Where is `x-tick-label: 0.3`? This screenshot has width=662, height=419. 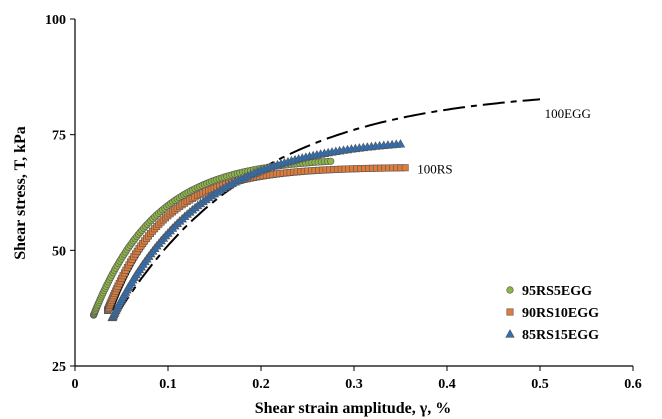
x-tick-label: 0.3 is located at coordinates (354, 384).